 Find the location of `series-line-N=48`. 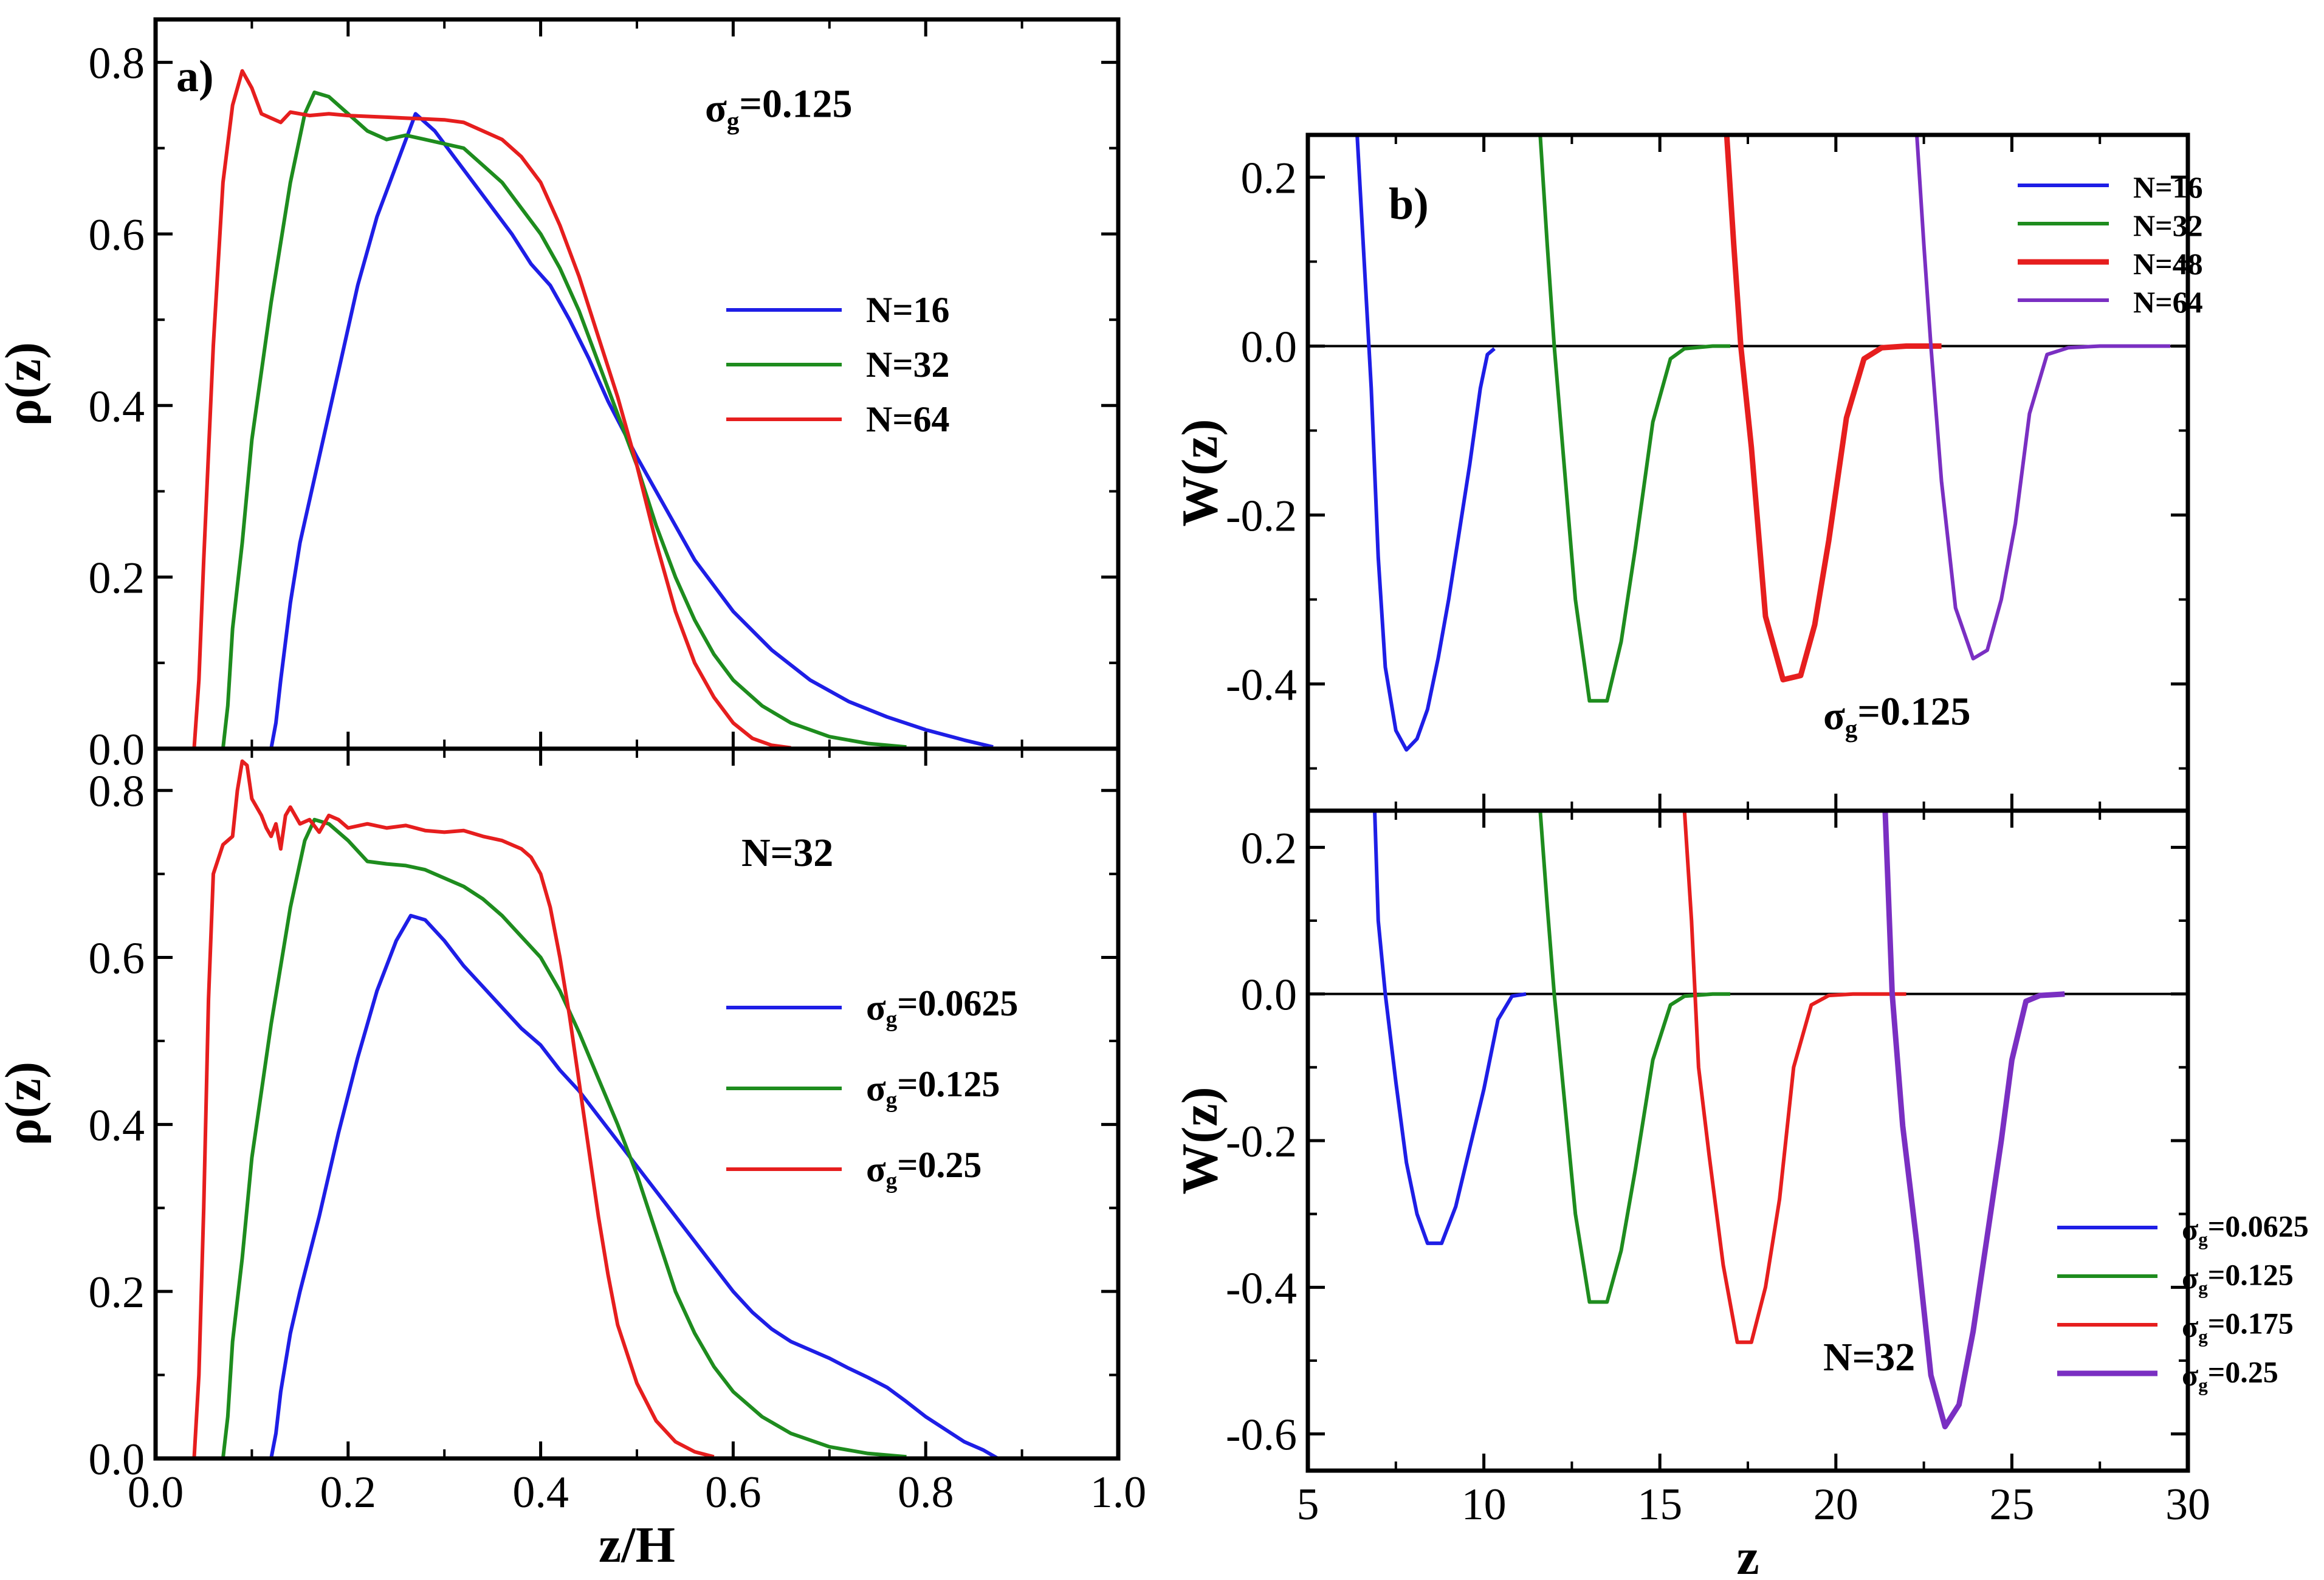

series-line-N=48 is located at coordinates (1833, 408).